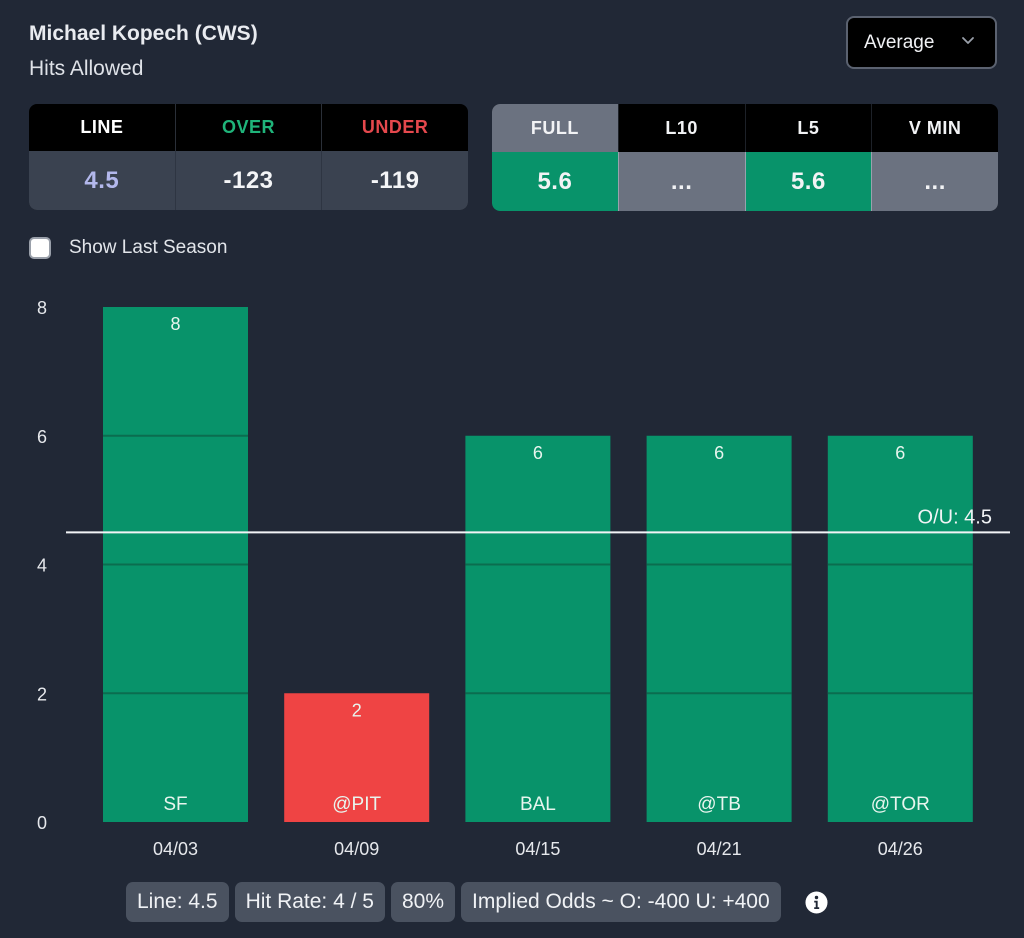  I want to click on average-dropdown: Average, so click(921, 42).